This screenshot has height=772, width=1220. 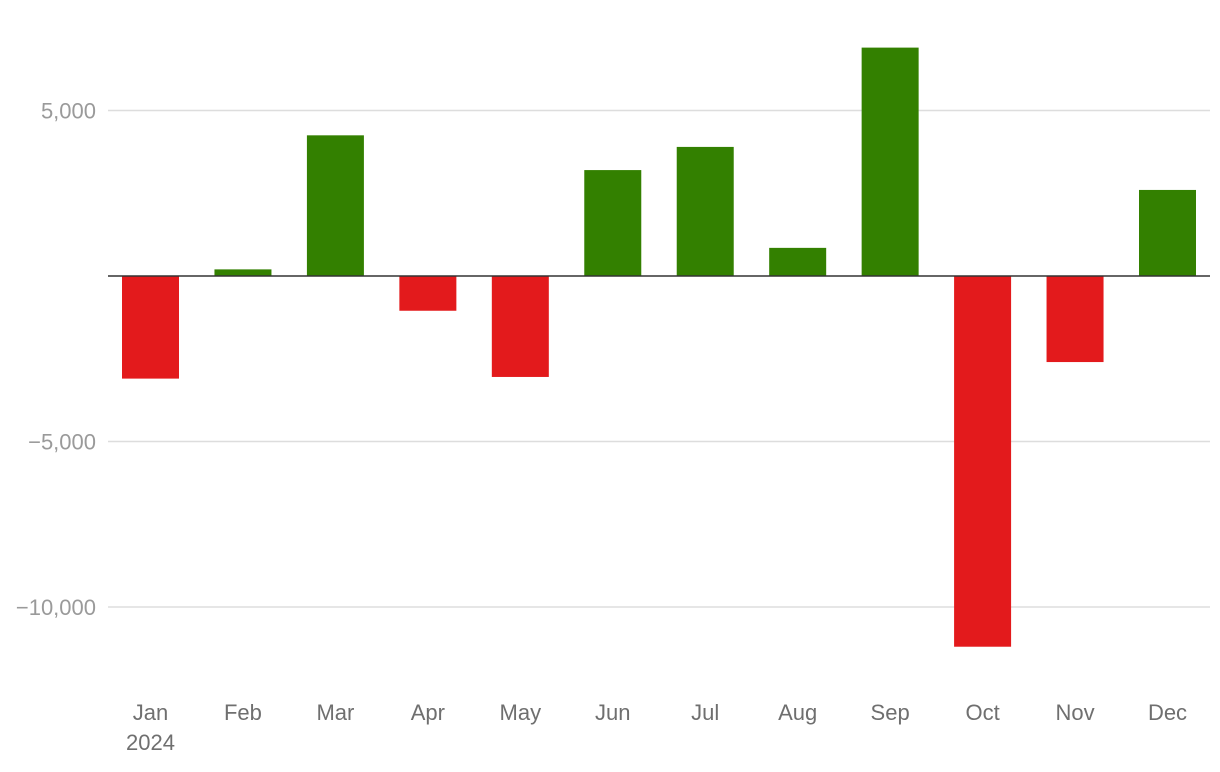 What do you see at coordinates (1167, 712) in the screenshot?
I see `x-tick-label: Dec` at bounding box center [1167, 712].